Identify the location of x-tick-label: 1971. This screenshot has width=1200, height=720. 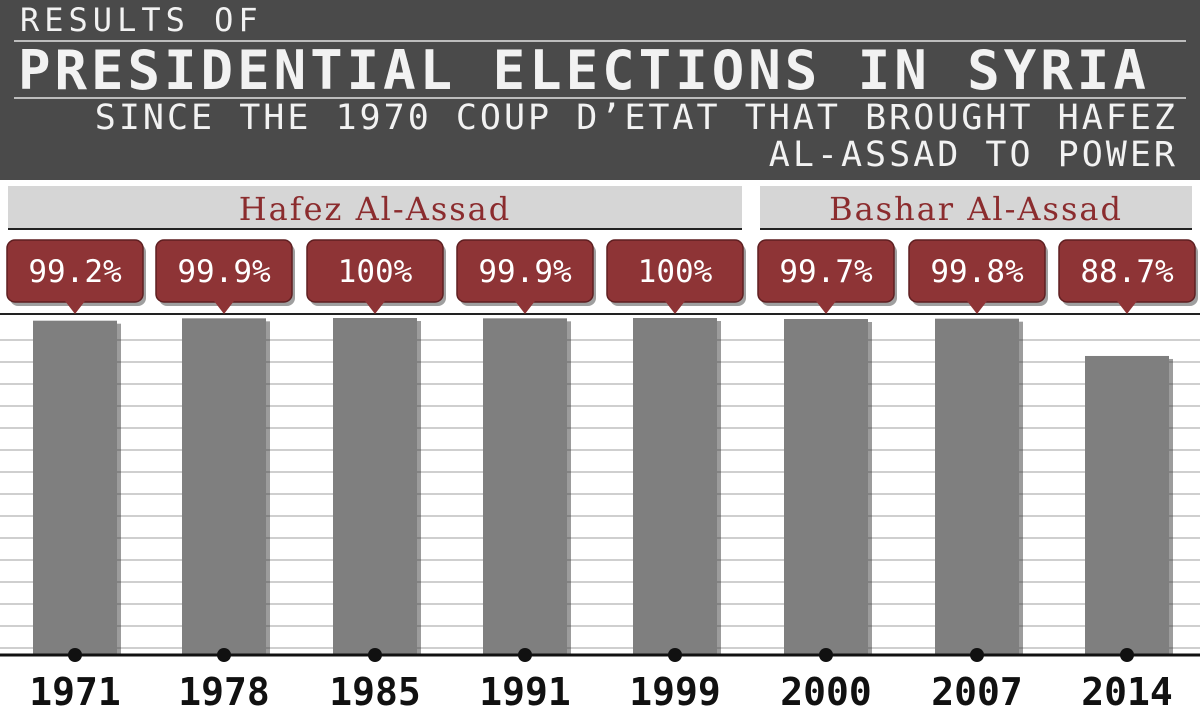
(75, 692).